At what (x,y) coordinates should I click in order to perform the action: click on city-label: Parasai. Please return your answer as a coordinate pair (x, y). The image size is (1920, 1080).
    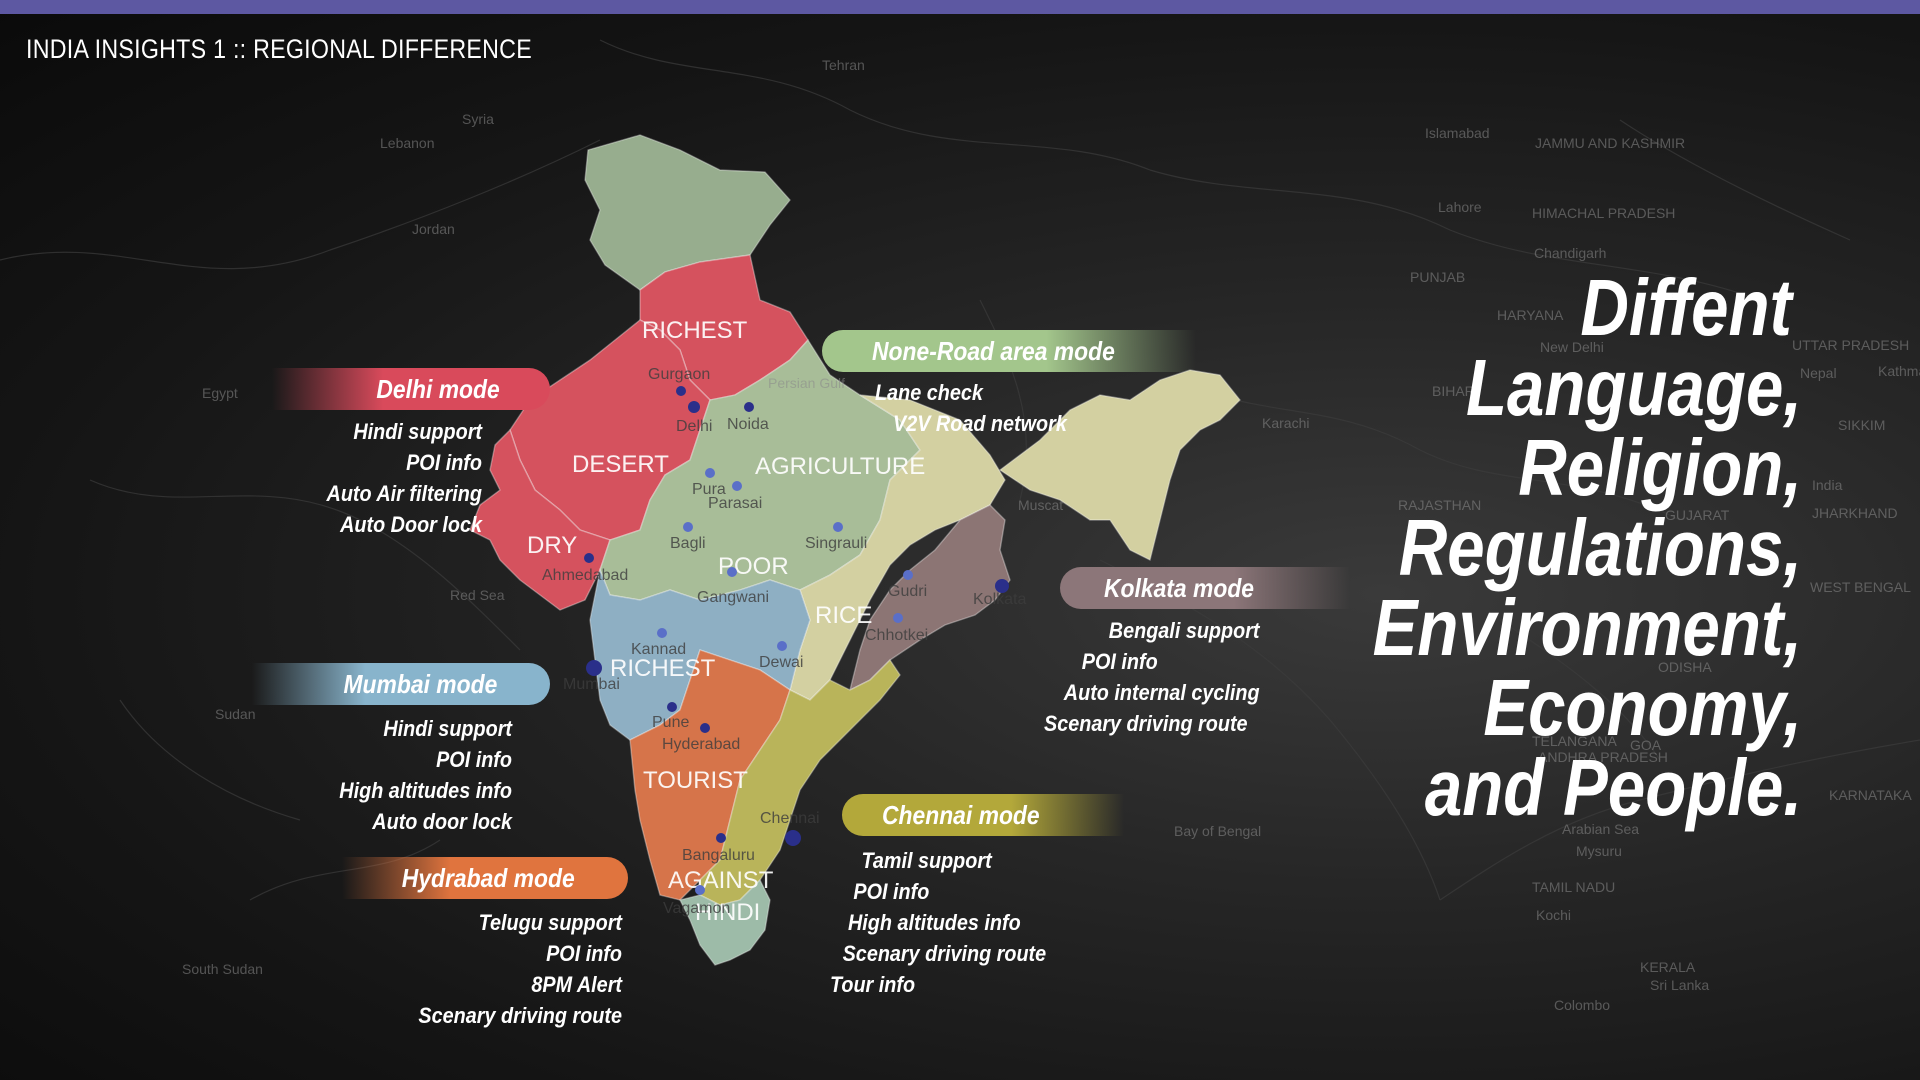
    Looking at the image, I should click on (735, 503).